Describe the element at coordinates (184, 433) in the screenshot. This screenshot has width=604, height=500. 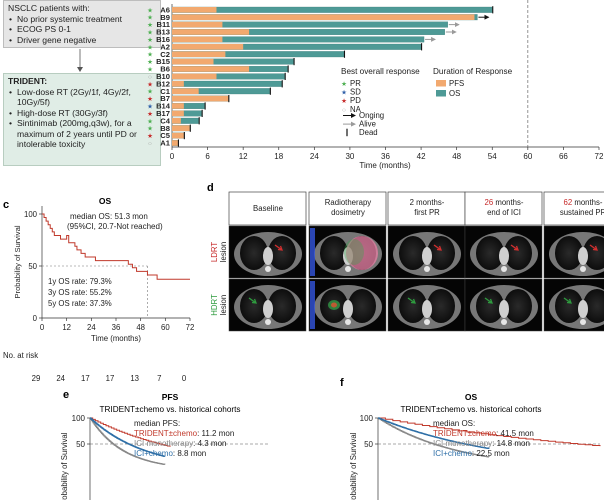
I see `comp-legend-entry: TRIDENT±chemo: 11.2 mon` at that location.